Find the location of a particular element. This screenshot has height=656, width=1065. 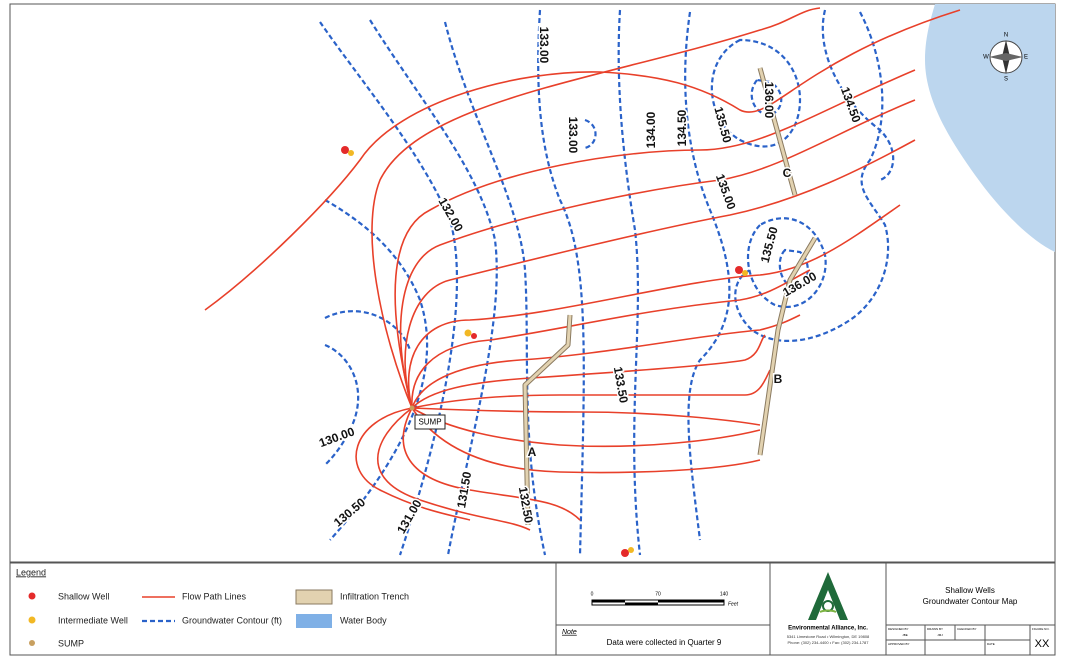

note-text: Data were collected in Quarter 9 is located at coordinates (664, 642).